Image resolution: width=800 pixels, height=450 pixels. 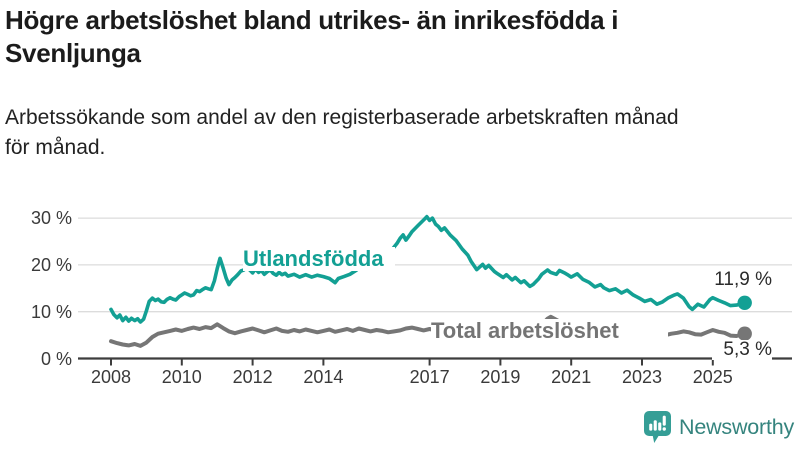 I want to click on x-tick-label: 2008, so click(x=111, y=377).